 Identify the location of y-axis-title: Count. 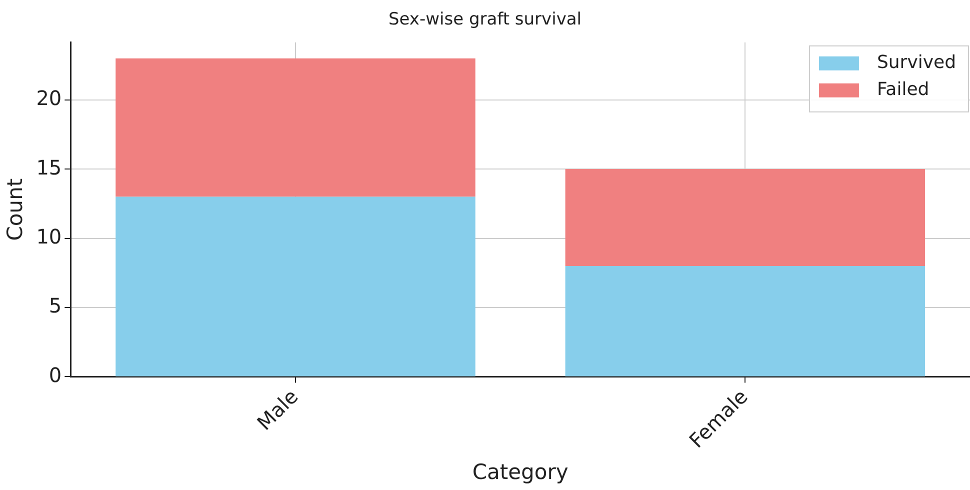
(15, 209).